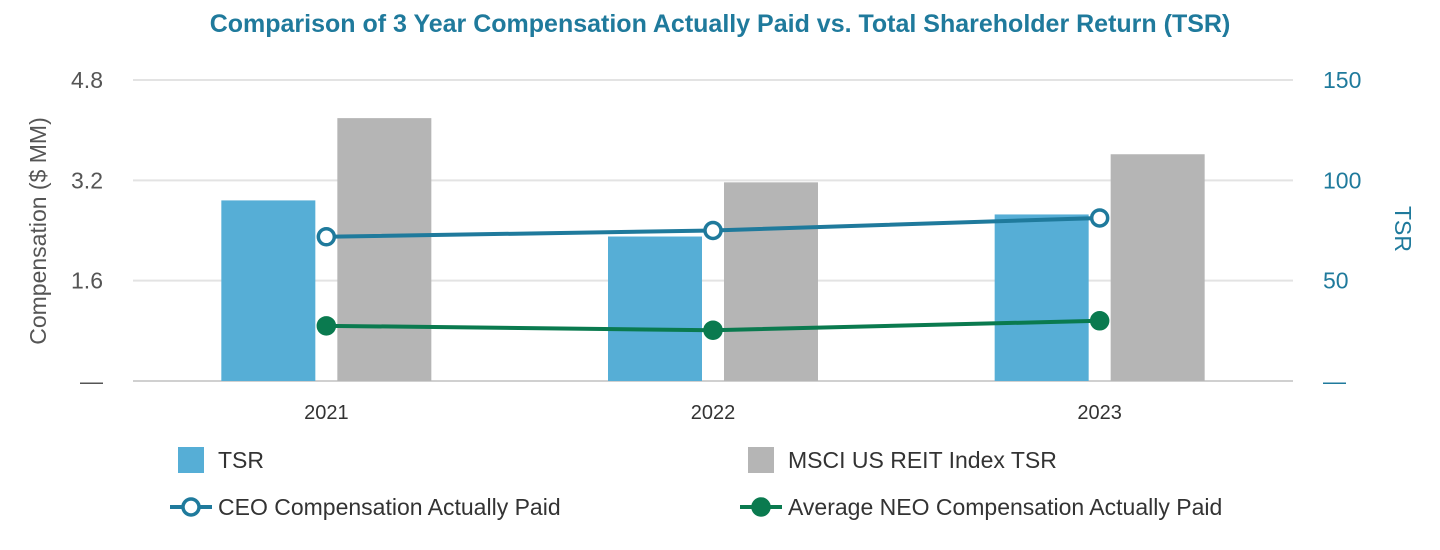 Image resolution: width=1440 pixels, height=550 pixels. What do you see at coordinates (1099, 413) in the screenshot?
I see `x-tick-label: 2023` at bounding box center [1099, 413].